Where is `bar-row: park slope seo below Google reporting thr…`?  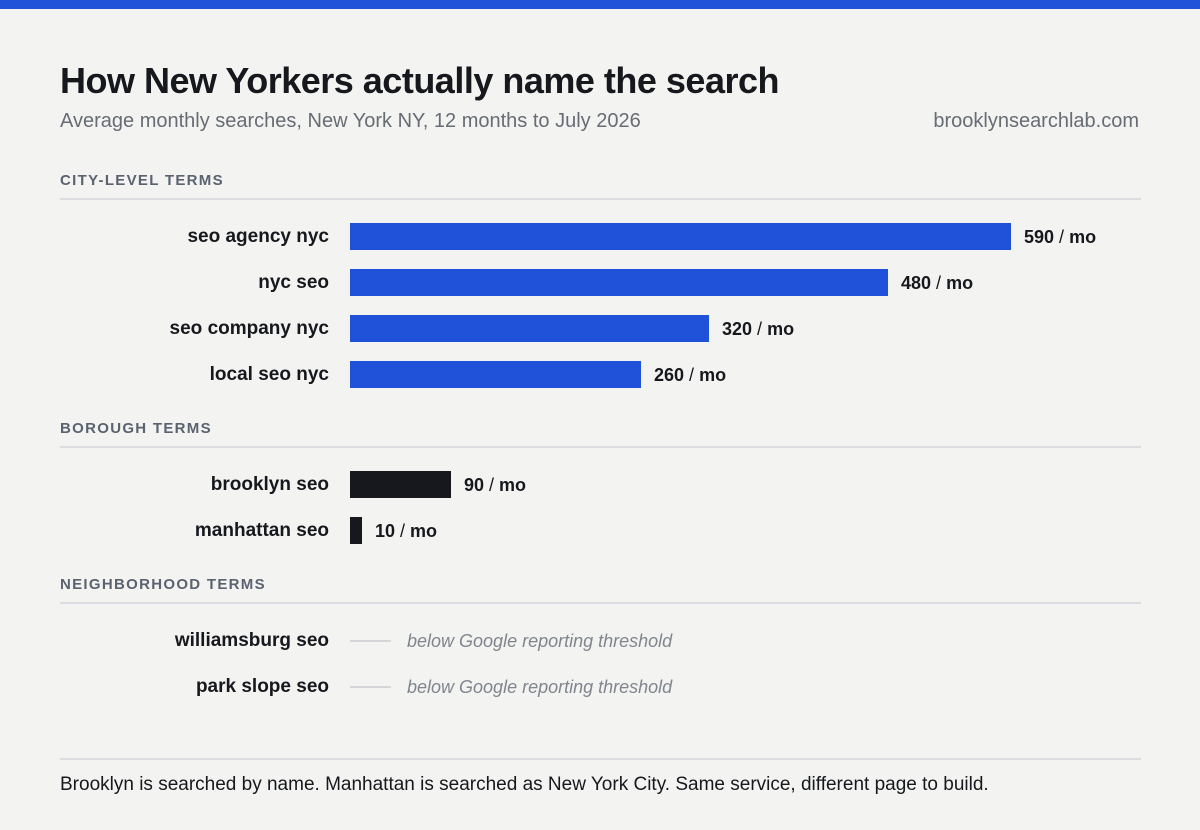 bar-row: park slope seo below Google reporting thr… is located at coordinates (600, 687).